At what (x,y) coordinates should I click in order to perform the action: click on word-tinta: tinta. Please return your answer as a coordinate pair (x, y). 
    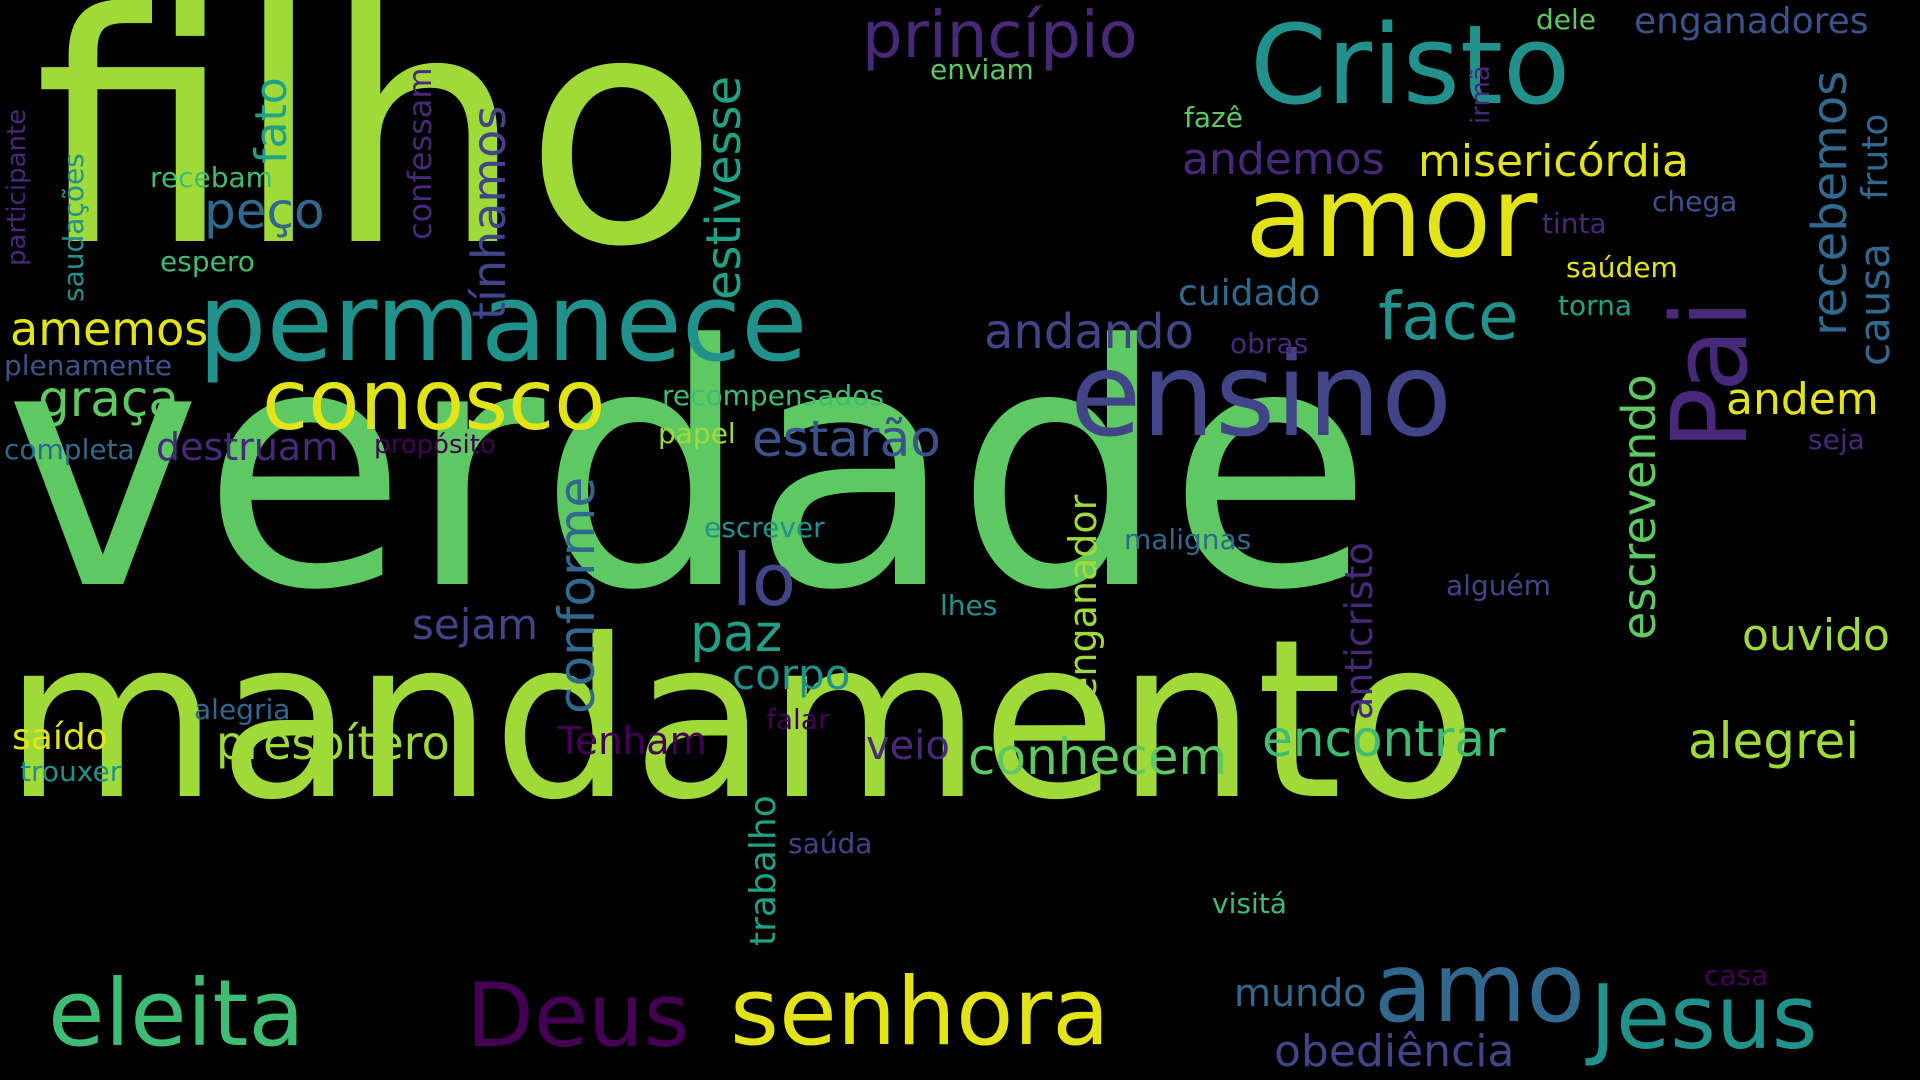
    Looking at the image, I should click on (1574, 223).